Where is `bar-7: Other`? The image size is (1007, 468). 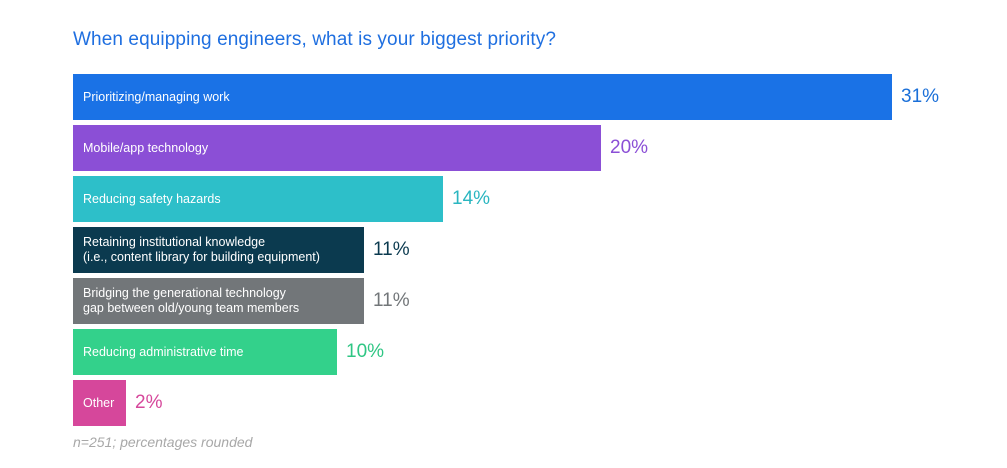 bar-7: Other is located at coordinates (99, 403).